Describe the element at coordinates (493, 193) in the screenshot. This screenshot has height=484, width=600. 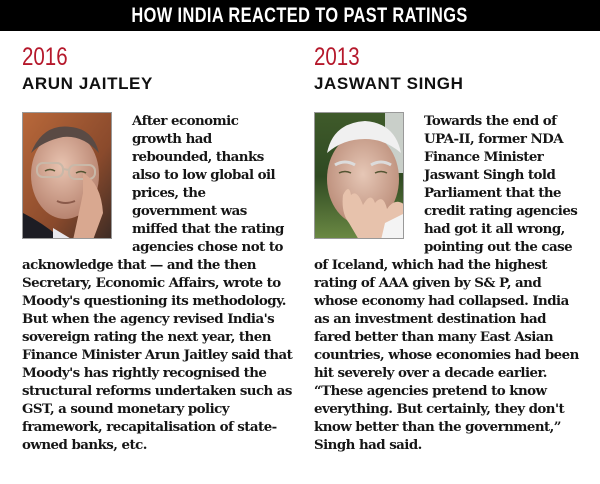
I see `body-line: Parliament that the` at that location.